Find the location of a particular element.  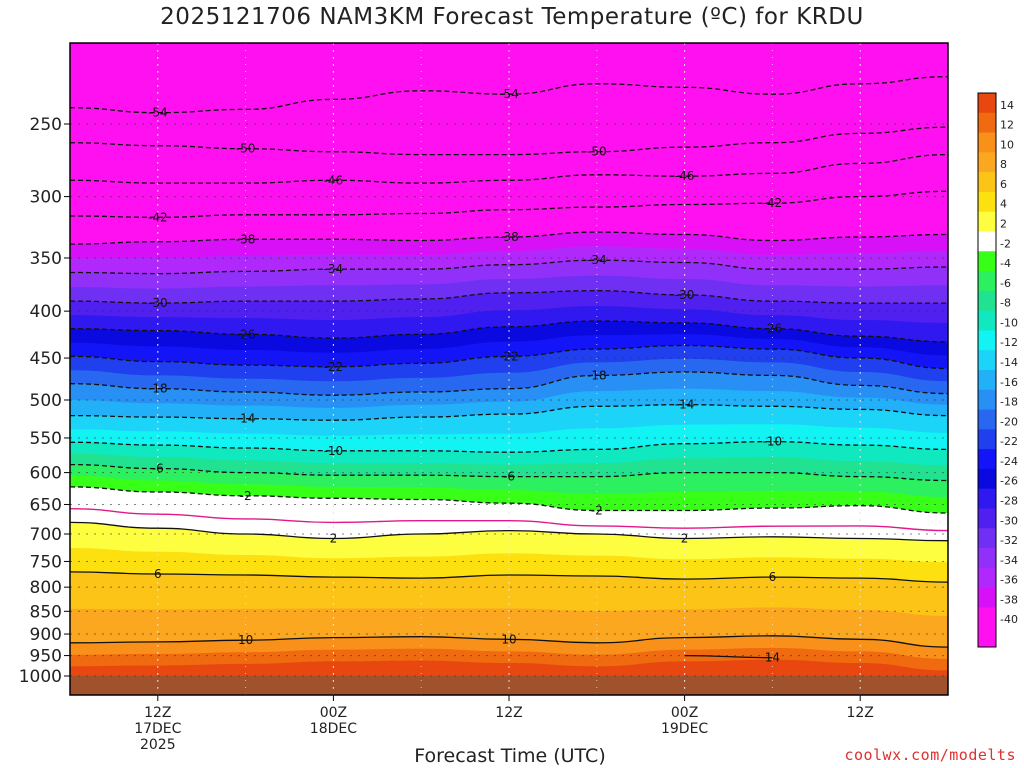

colorbar-label: -10 is located at coordinates (1009, 322).